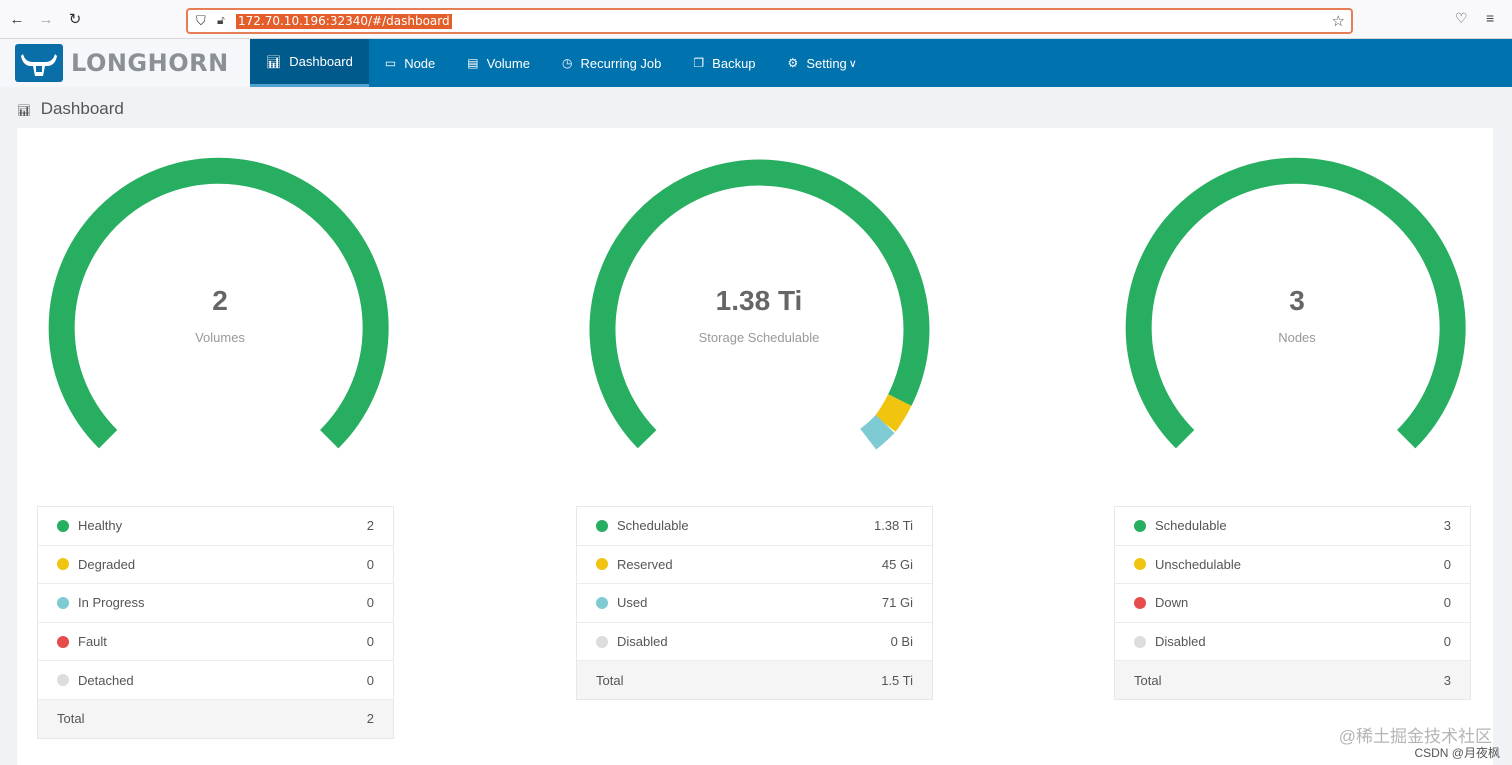  Describe the element at coordinates (390, 63) in the screenshot. I see `laptop-icon: ▭` at that location.